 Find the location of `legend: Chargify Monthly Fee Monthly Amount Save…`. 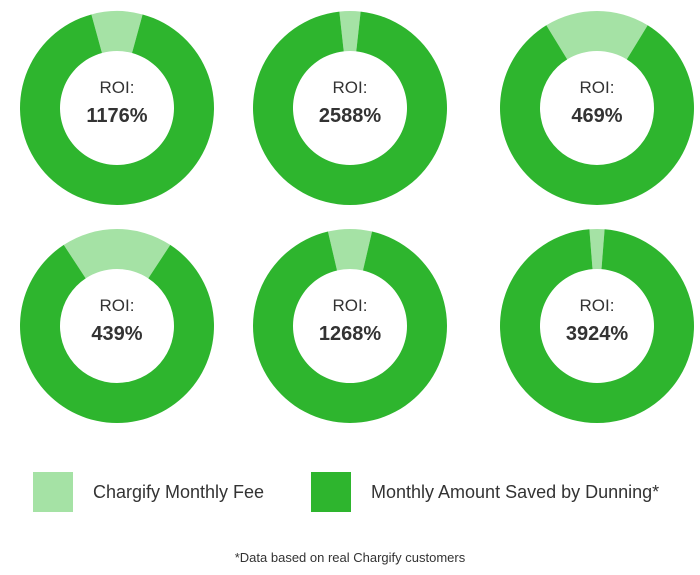

legend: Chargify Monthly Fee Monthly Amount Save… is located at coordinates (350, 495).